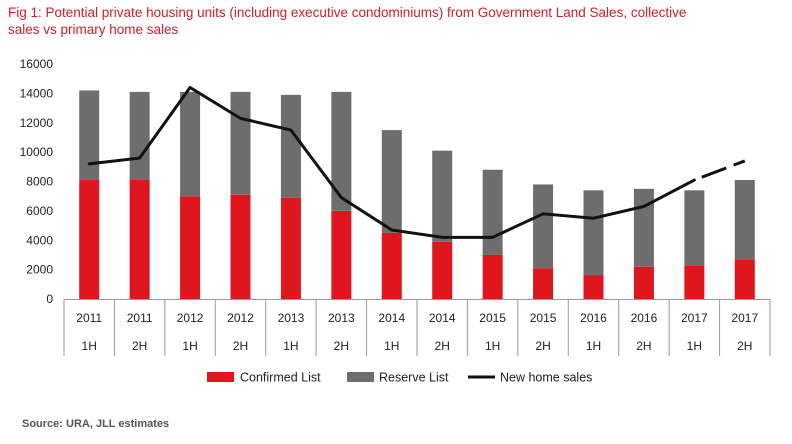 The width and height of the screenshot is (792, 444). What do you see at coordinates (546, 378) in the screenshot?
I see `legend-label-new-home-sales: New home sales` at bounding box center [546, 378].